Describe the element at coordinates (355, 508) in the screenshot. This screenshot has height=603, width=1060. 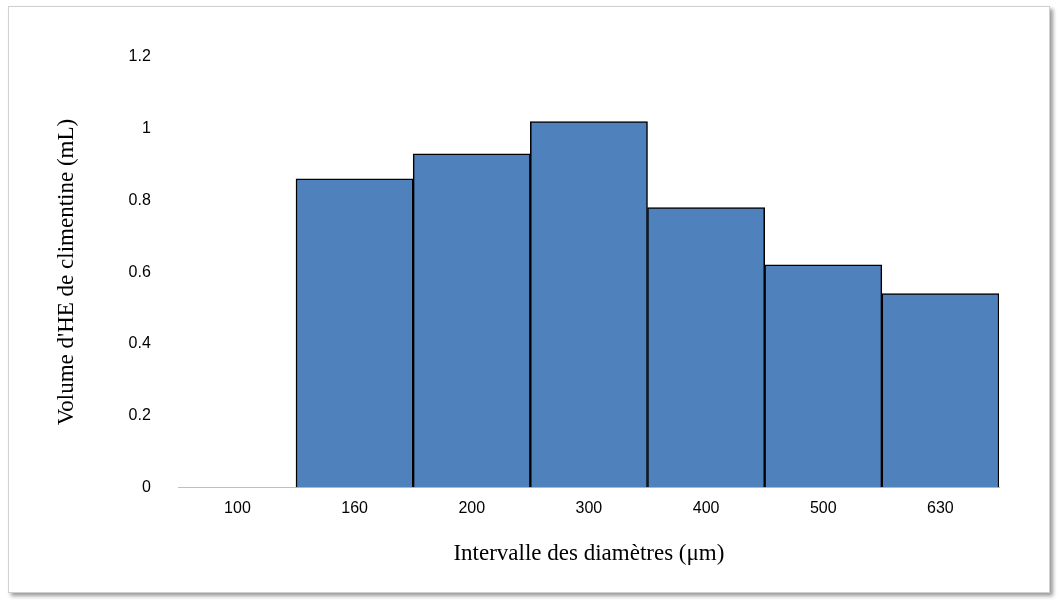
I see `x-tick-label: 160` at that location.